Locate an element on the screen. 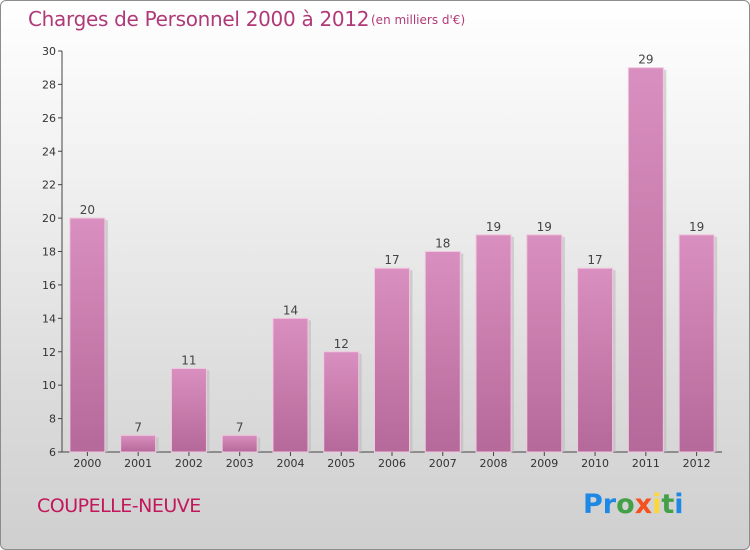 Image resolution: width=750 pixels, height=550 pixels. y-tick-label: 6 is located at coordinates (52, 452).